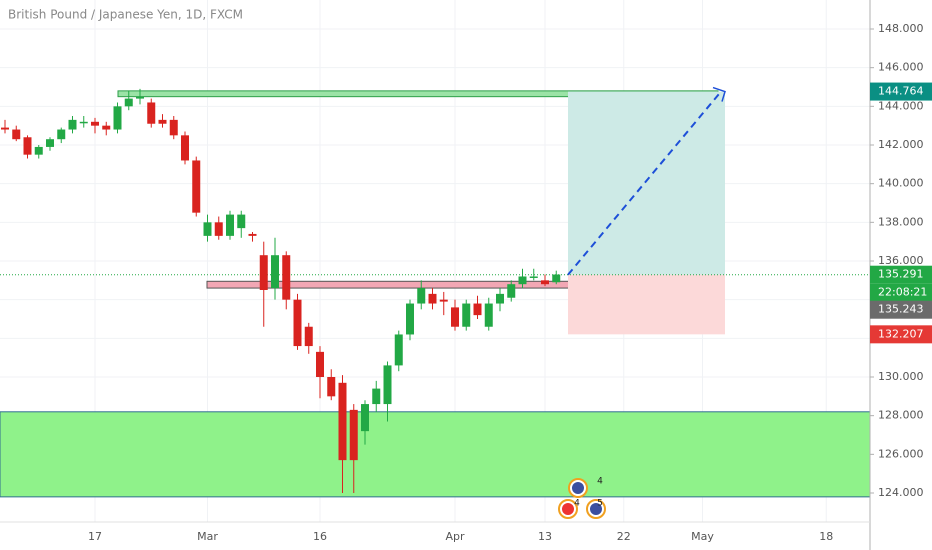 Image resolution: width=932 pixels, height=550 pixels. Describe the element at coordinates (125, 15) in the screenshot. I see `chart-title: British Pound / Japanese Yen, 1D, FXCM` at that location.